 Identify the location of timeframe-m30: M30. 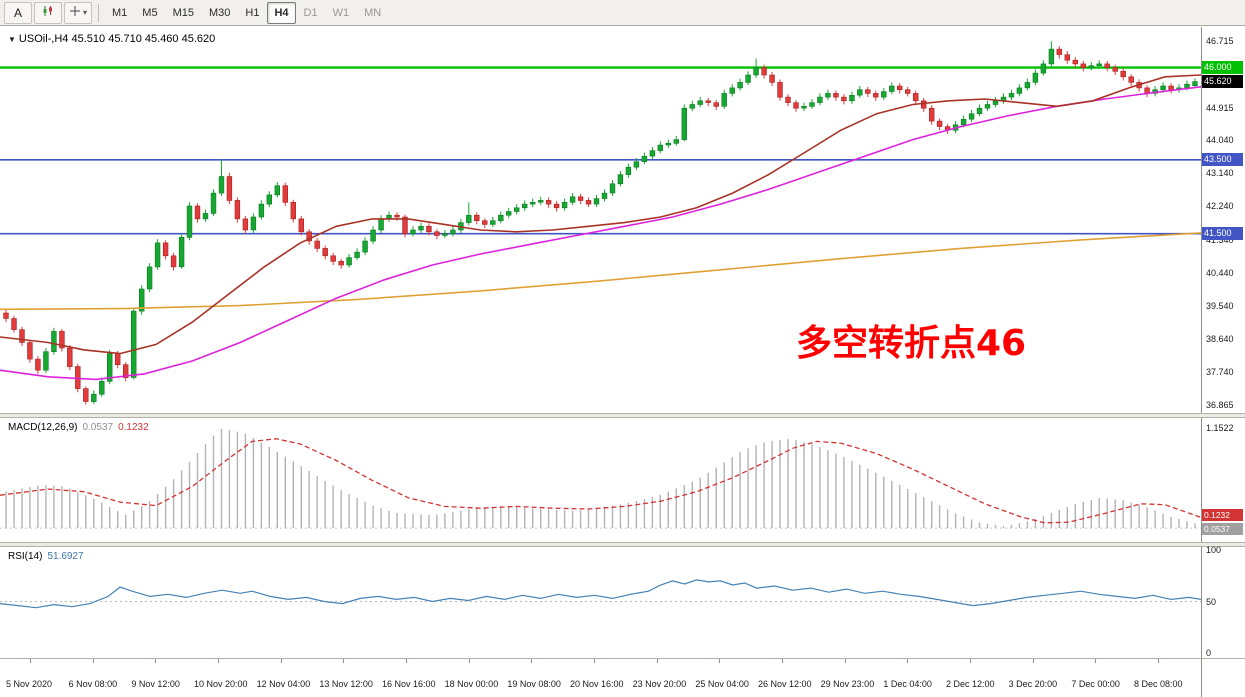
(219, 12).